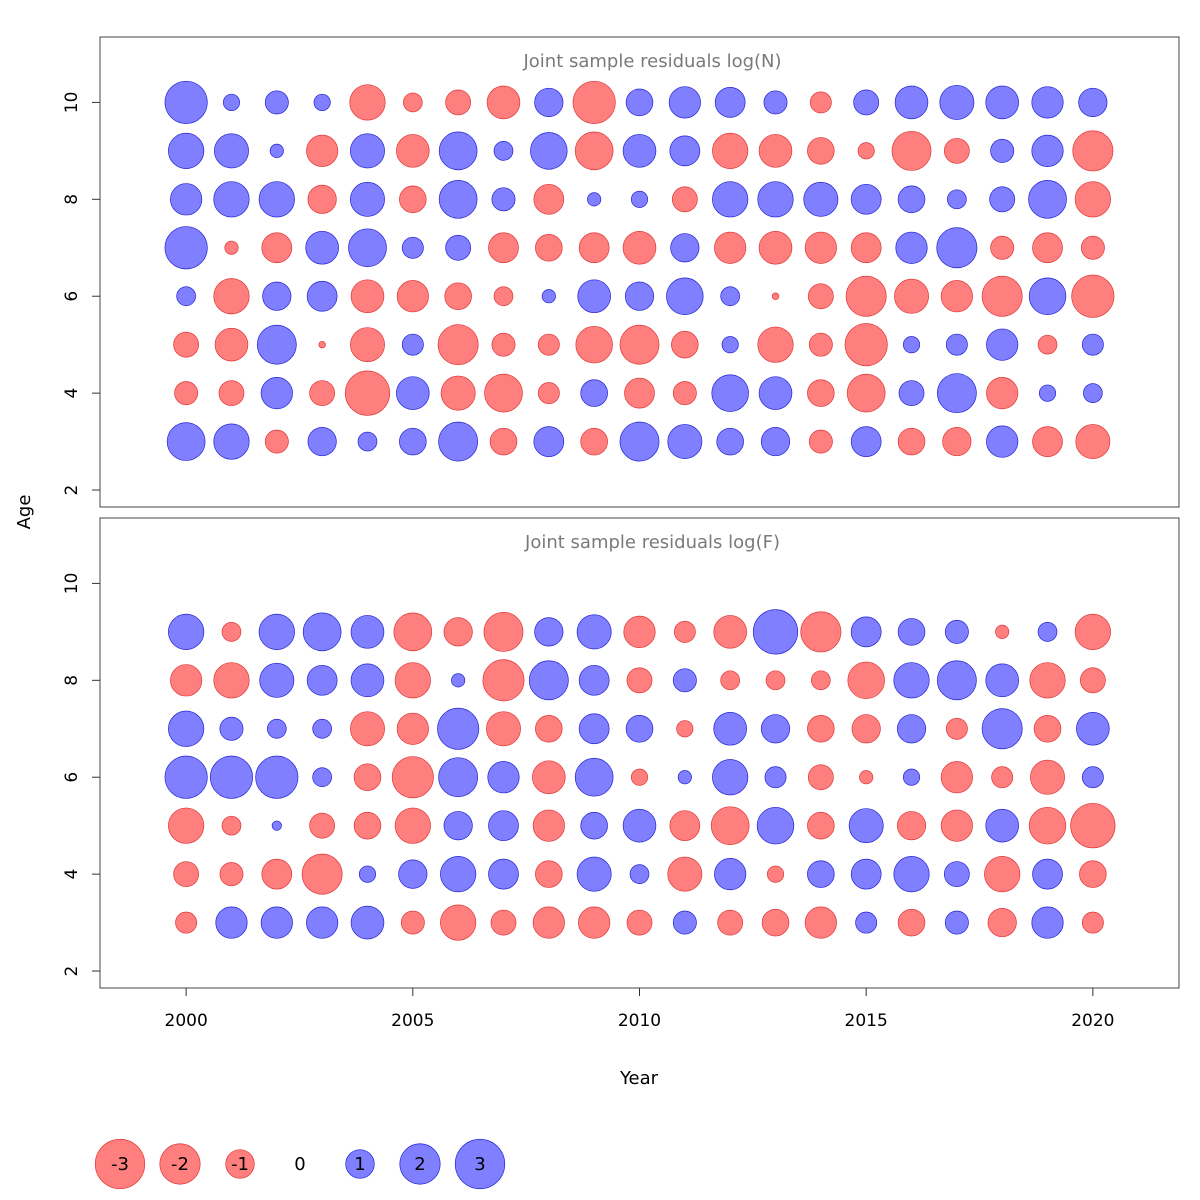  I want to click on y-tick-label: 2, so click(72, 490).